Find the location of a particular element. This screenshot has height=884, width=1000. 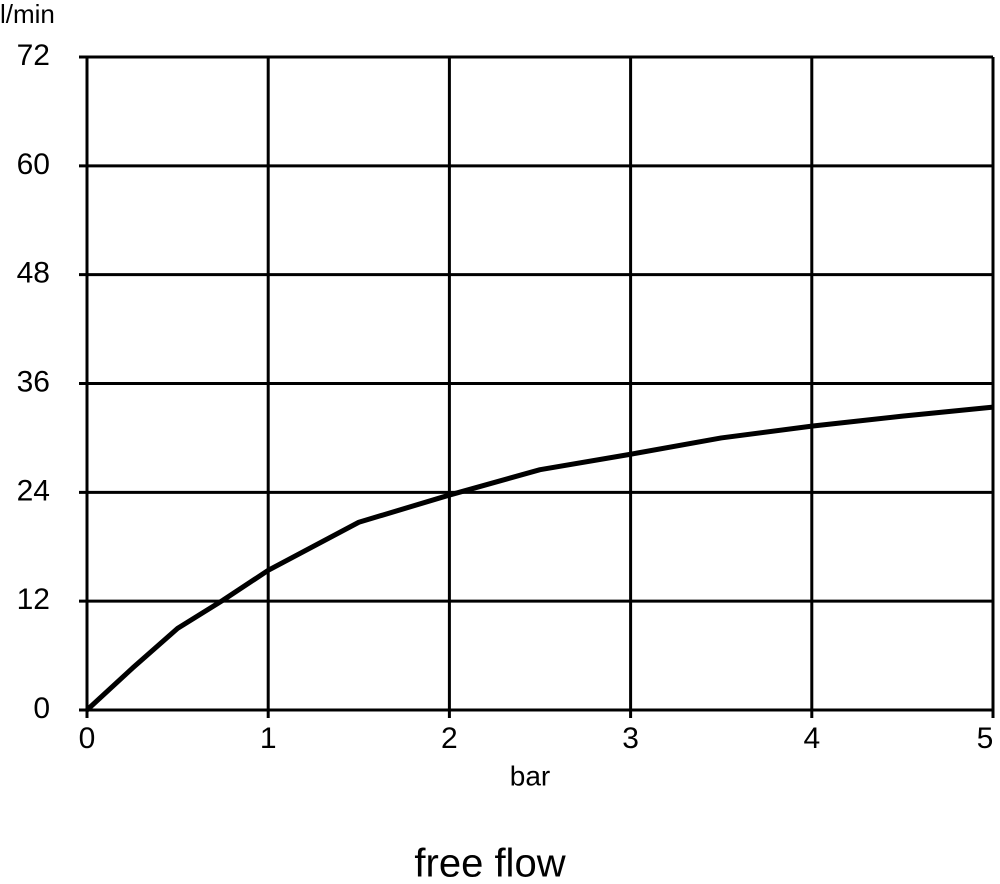

y-tick-label: 48 is located at coordinates (33, 273).